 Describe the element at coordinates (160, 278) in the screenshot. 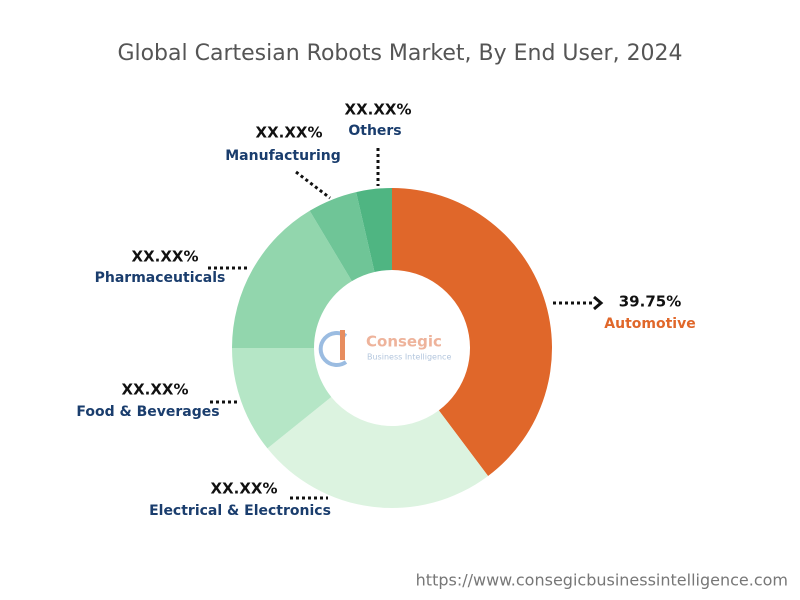

I see `category-label: Pharmaceuticals` at that location.